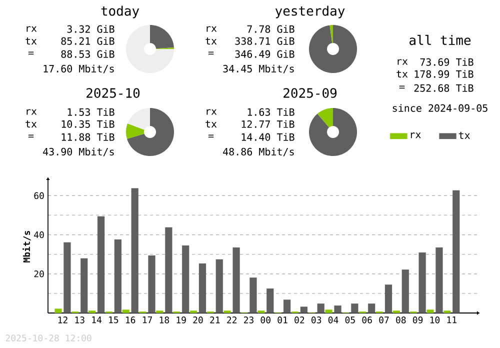  What do you see at coordinates (87, 54) in the screenshot?
I see `text: 88.53 GiB` at bounding box center [87, 54].